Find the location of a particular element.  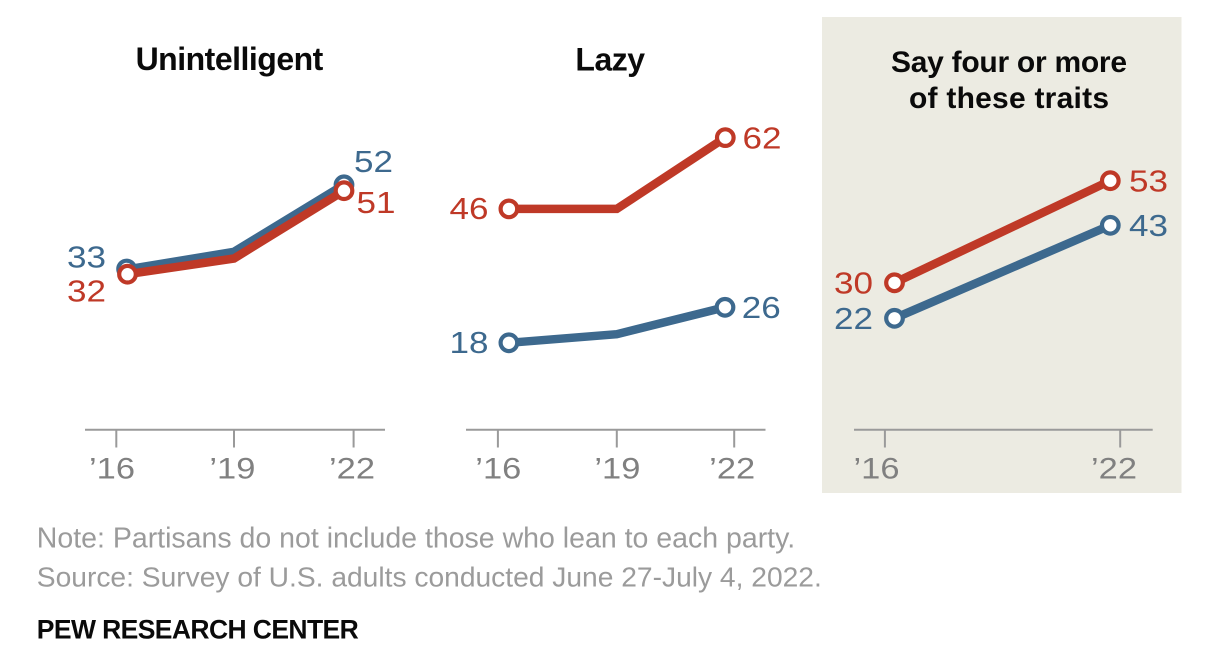

svg-text: Lazy is located at coordinates (610, 59).